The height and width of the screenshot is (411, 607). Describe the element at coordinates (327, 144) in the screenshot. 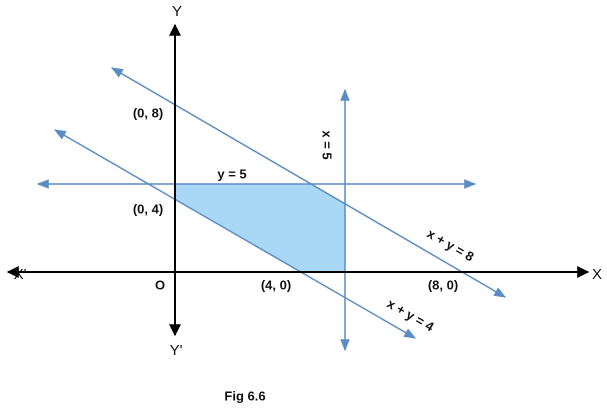

I see `line-label: x = 5` at that location.